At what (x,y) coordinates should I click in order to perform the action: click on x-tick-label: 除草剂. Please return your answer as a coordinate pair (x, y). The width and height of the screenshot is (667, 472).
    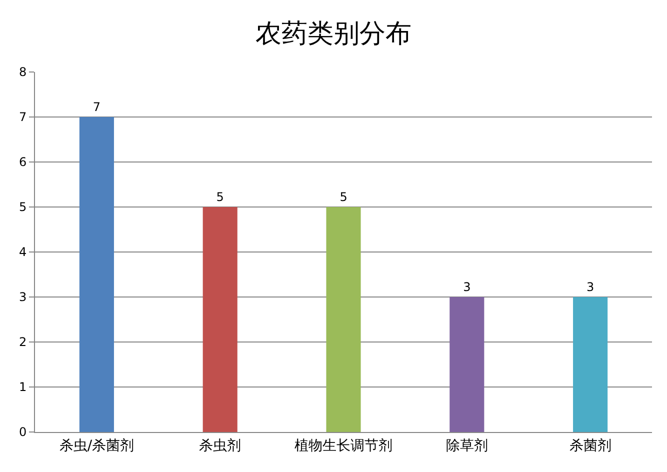
    Looking at the image, I should click on (467, 446).